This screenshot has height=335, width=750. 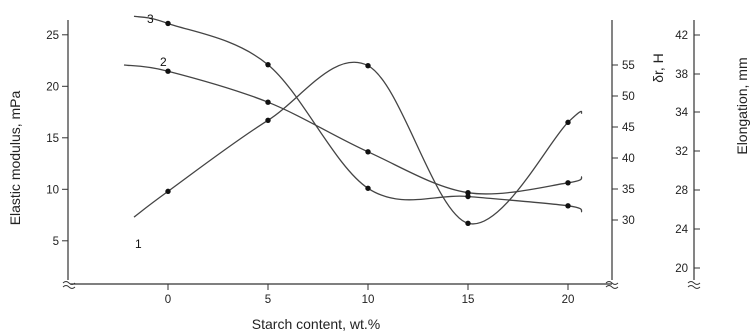 What do you see at coordinates (52, 190) in the screenshot?
I see `left-tick-label: 10` at bounding box center [52, 190].